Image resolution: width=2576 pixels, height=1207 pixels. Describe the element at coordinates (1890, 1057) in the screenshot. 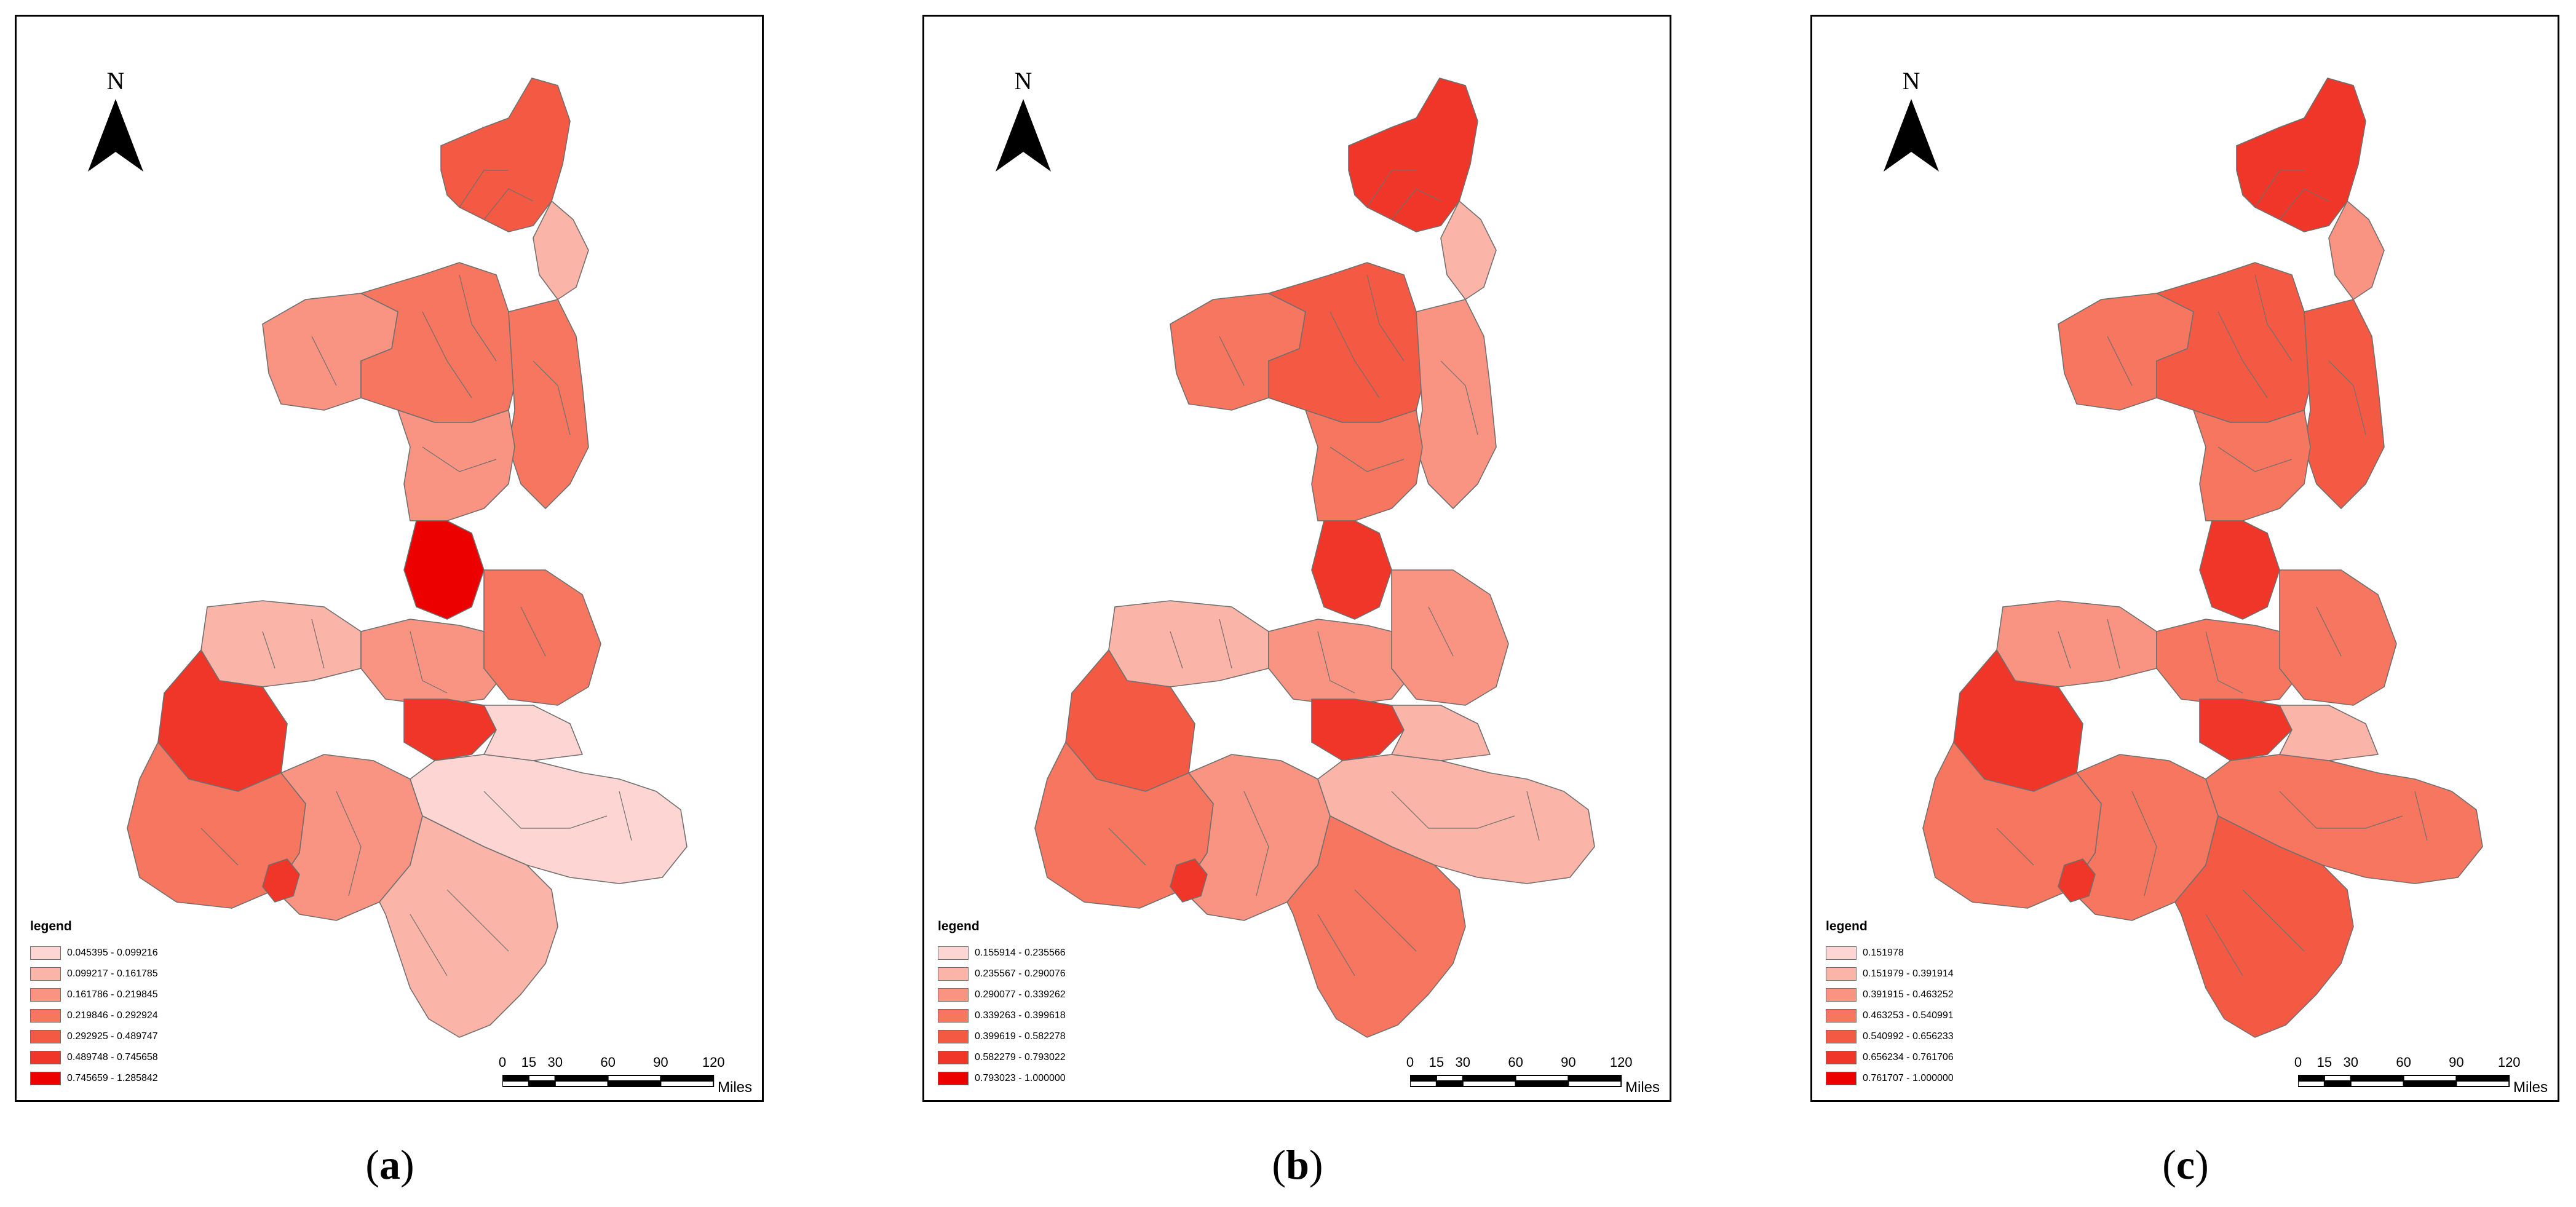

I see `legend-item: 0.656234 - 0.761706` at that location.